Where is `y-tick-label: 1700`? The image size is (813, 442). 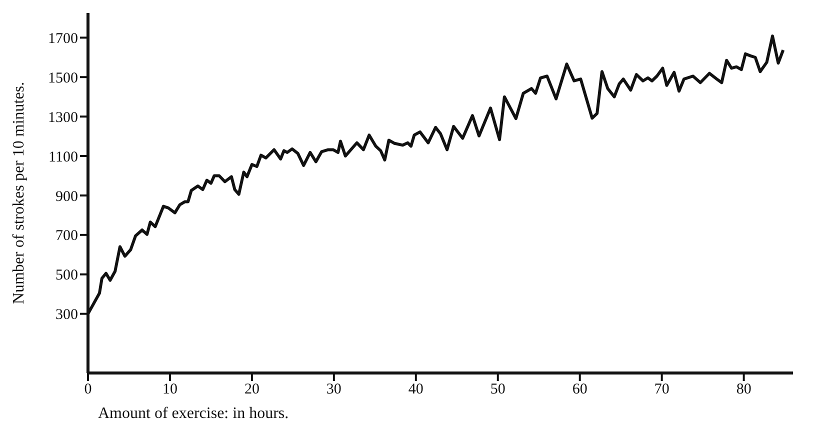
y-tick-label: 1700 is located at coordinates (63, 38).